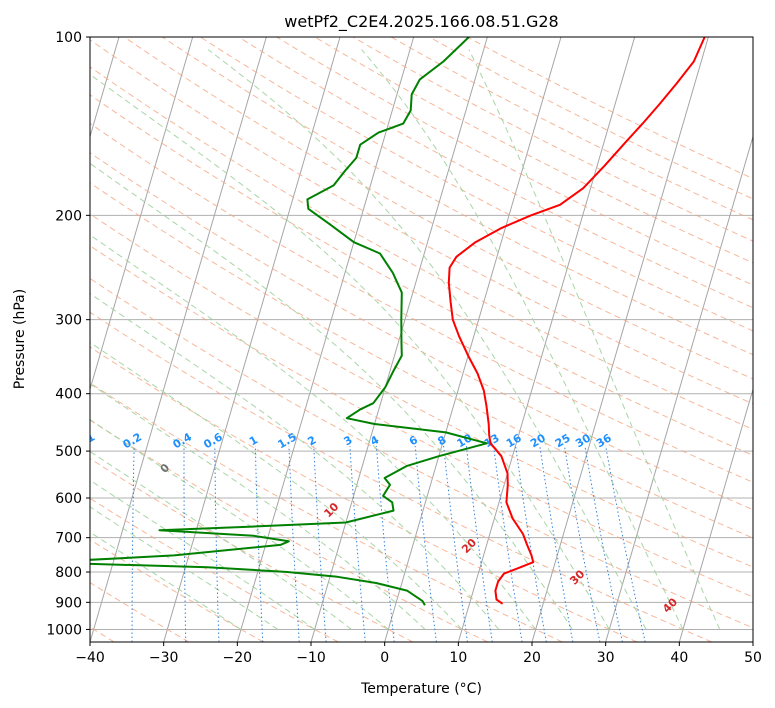  Describe the element at coordinates (68, 539) in the screenshot. I see `y-tick-label-700: 700` at that location.